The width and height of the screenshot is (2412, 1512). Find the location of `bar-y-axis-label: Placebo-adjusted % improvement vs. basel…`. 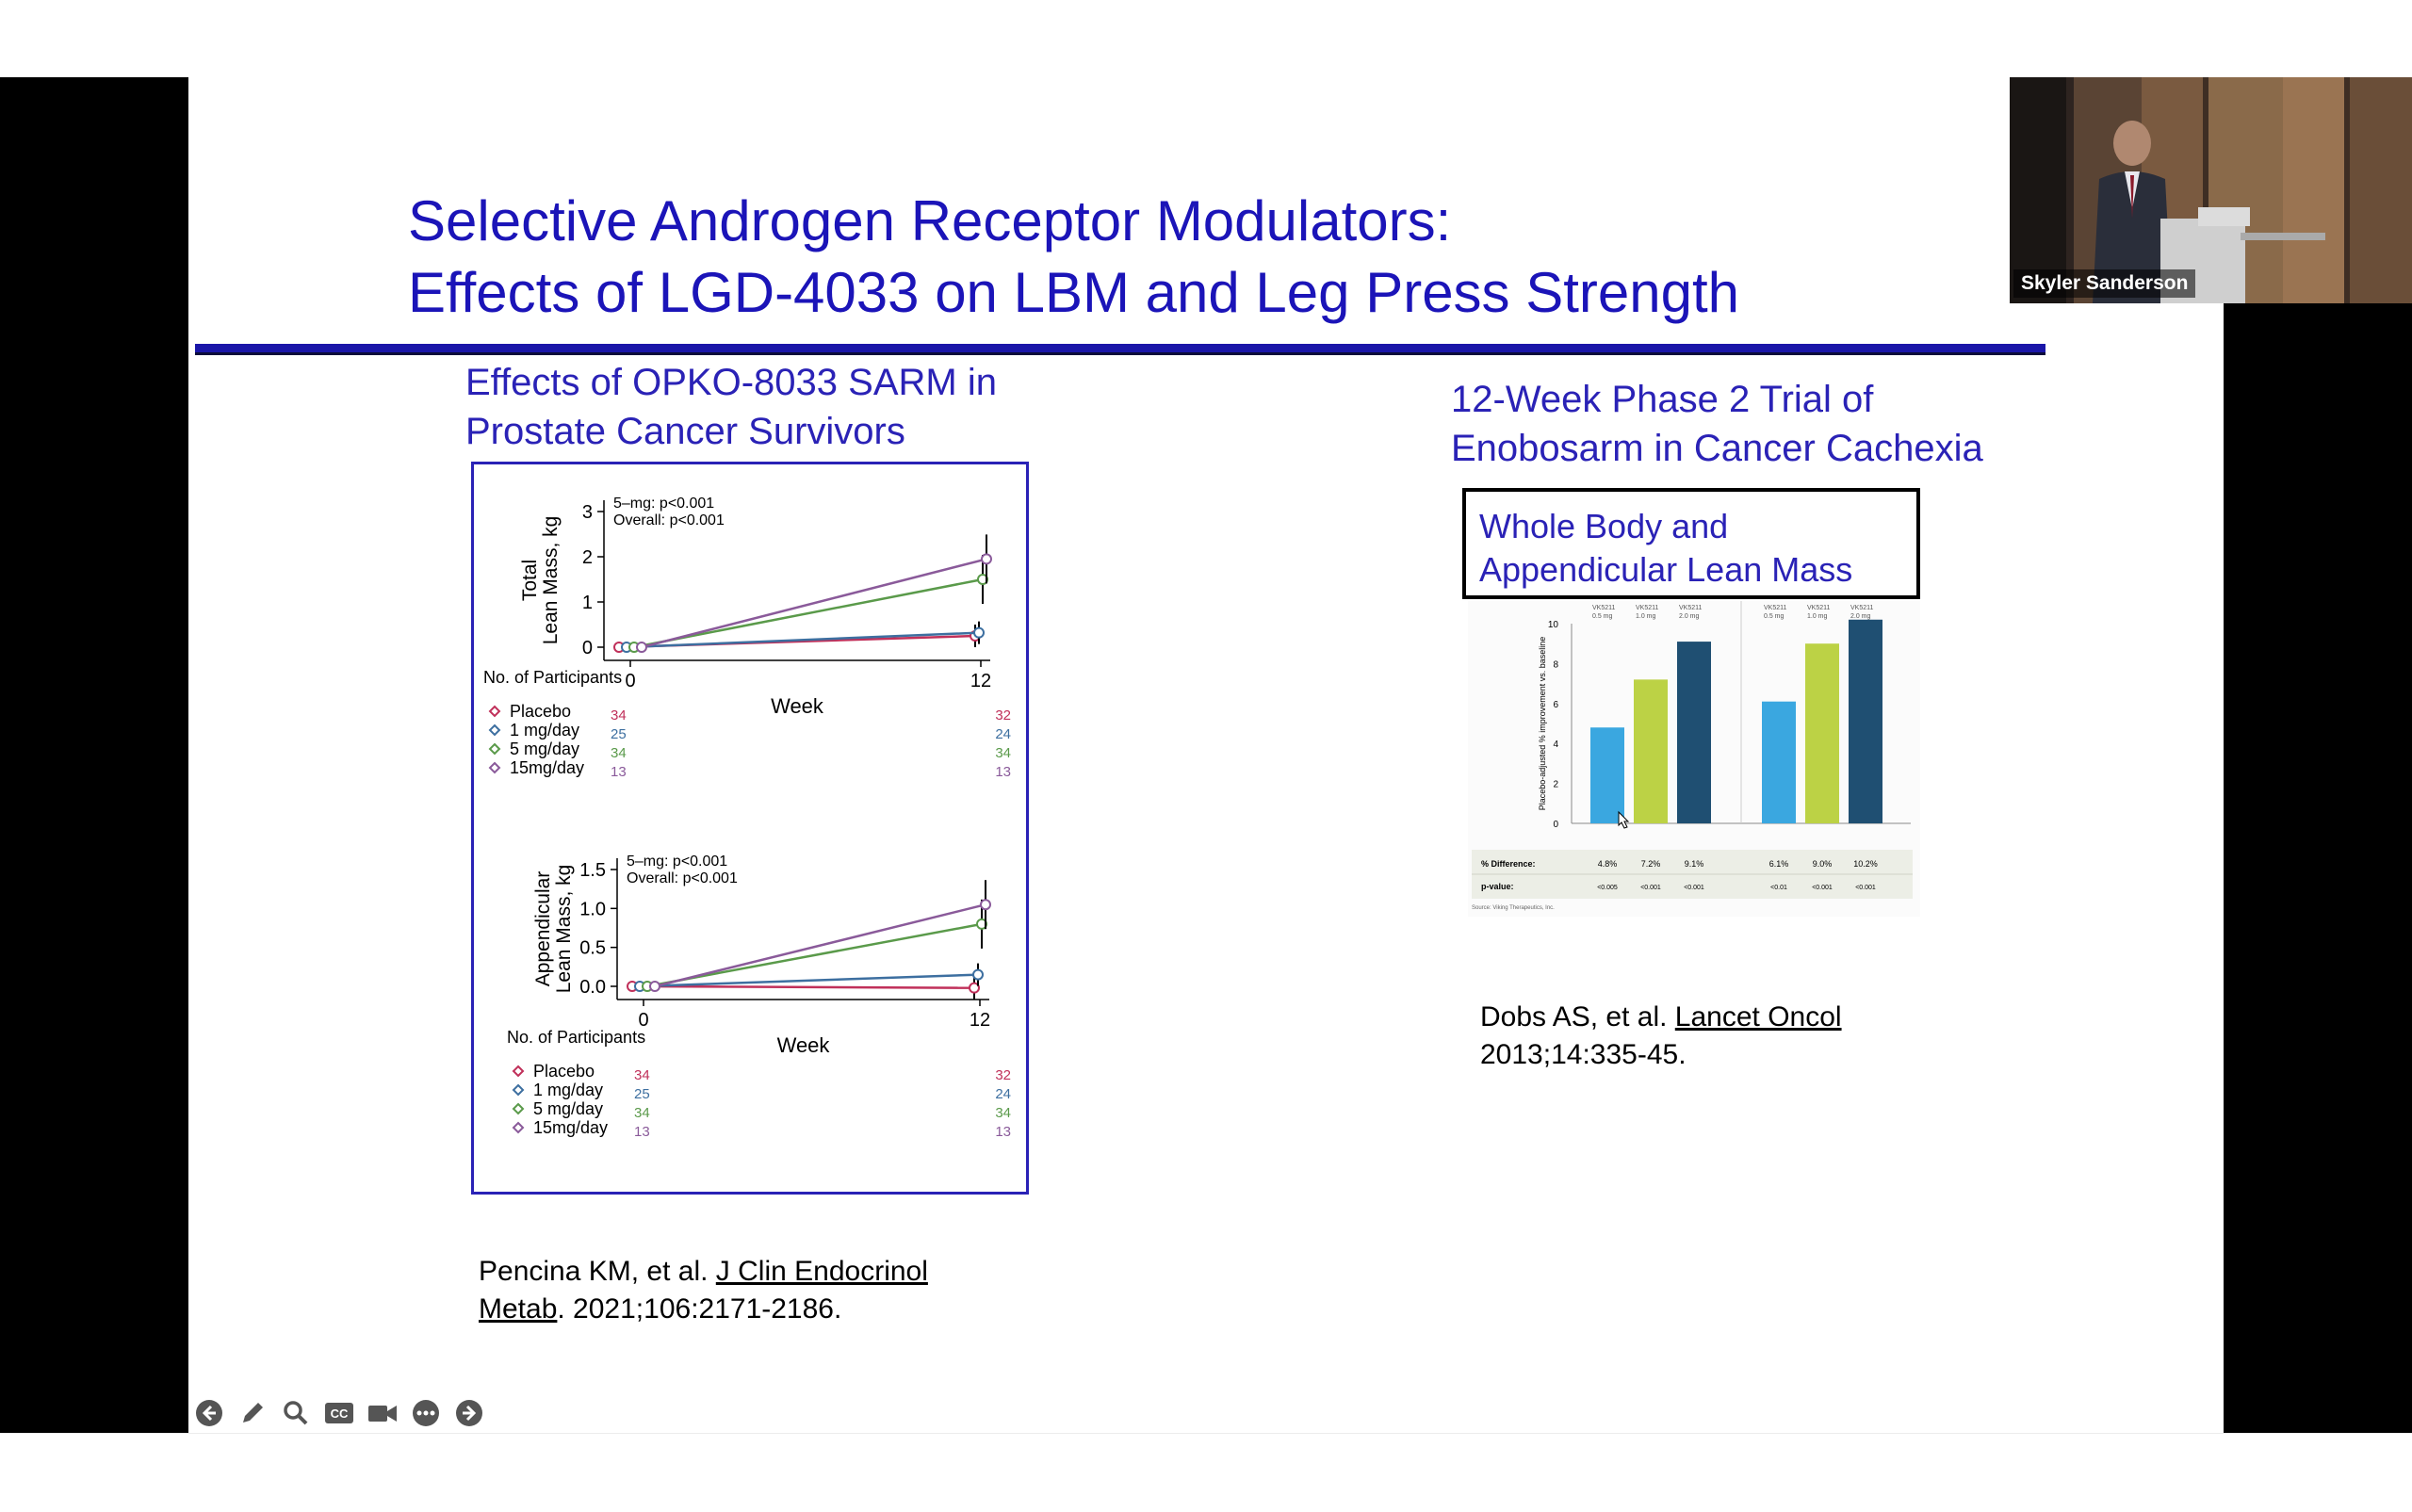

bar-y-axis-label: Placebo-adjusted % improvement vs. basel… is located at coordinates (1542, 724).